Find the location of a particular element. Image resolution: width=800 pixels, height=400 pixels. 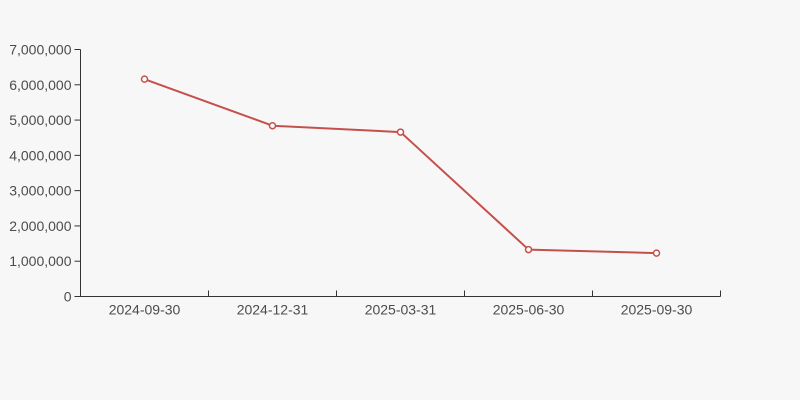

x-axis-label: 2025-09-30 is located at coordinates (657, 310).